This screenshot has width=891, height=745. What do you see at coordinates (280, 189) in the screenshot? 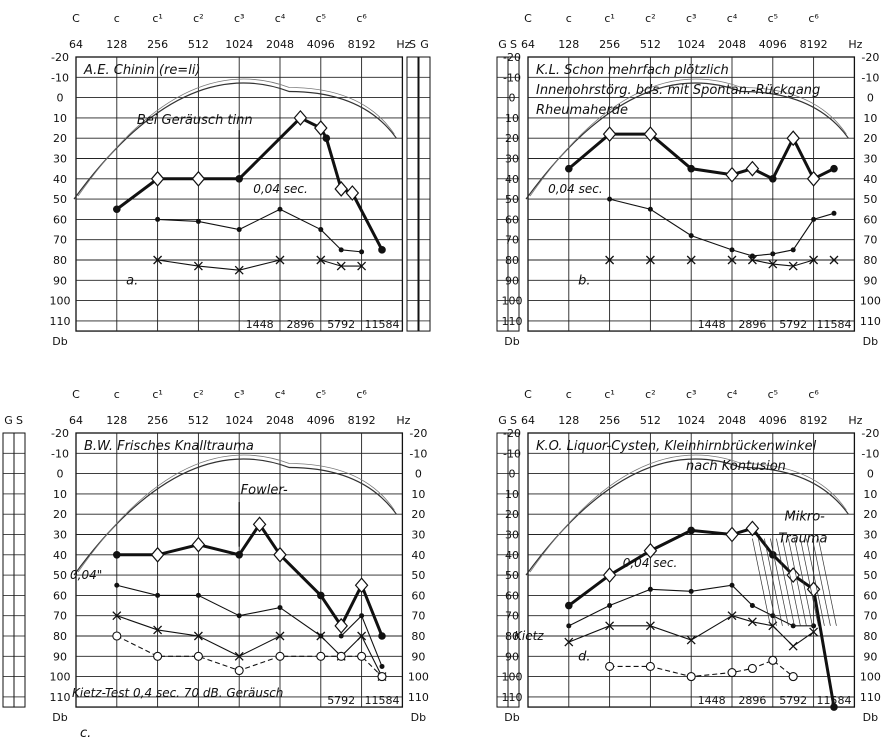
I see `annotation: 0,04 sec.` at bounding box center [280, 189].